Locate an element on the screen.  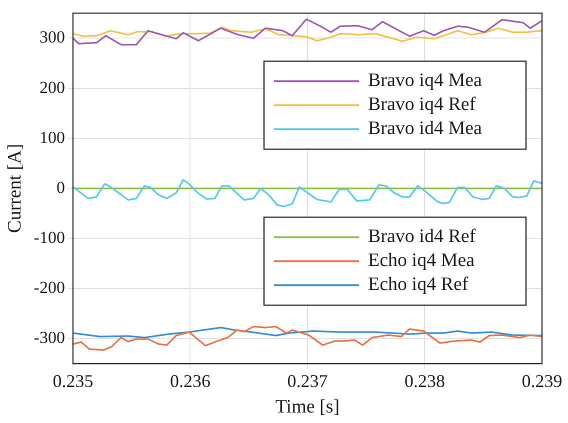
y-tick-label: 200 is located at coordinates (52, 87).